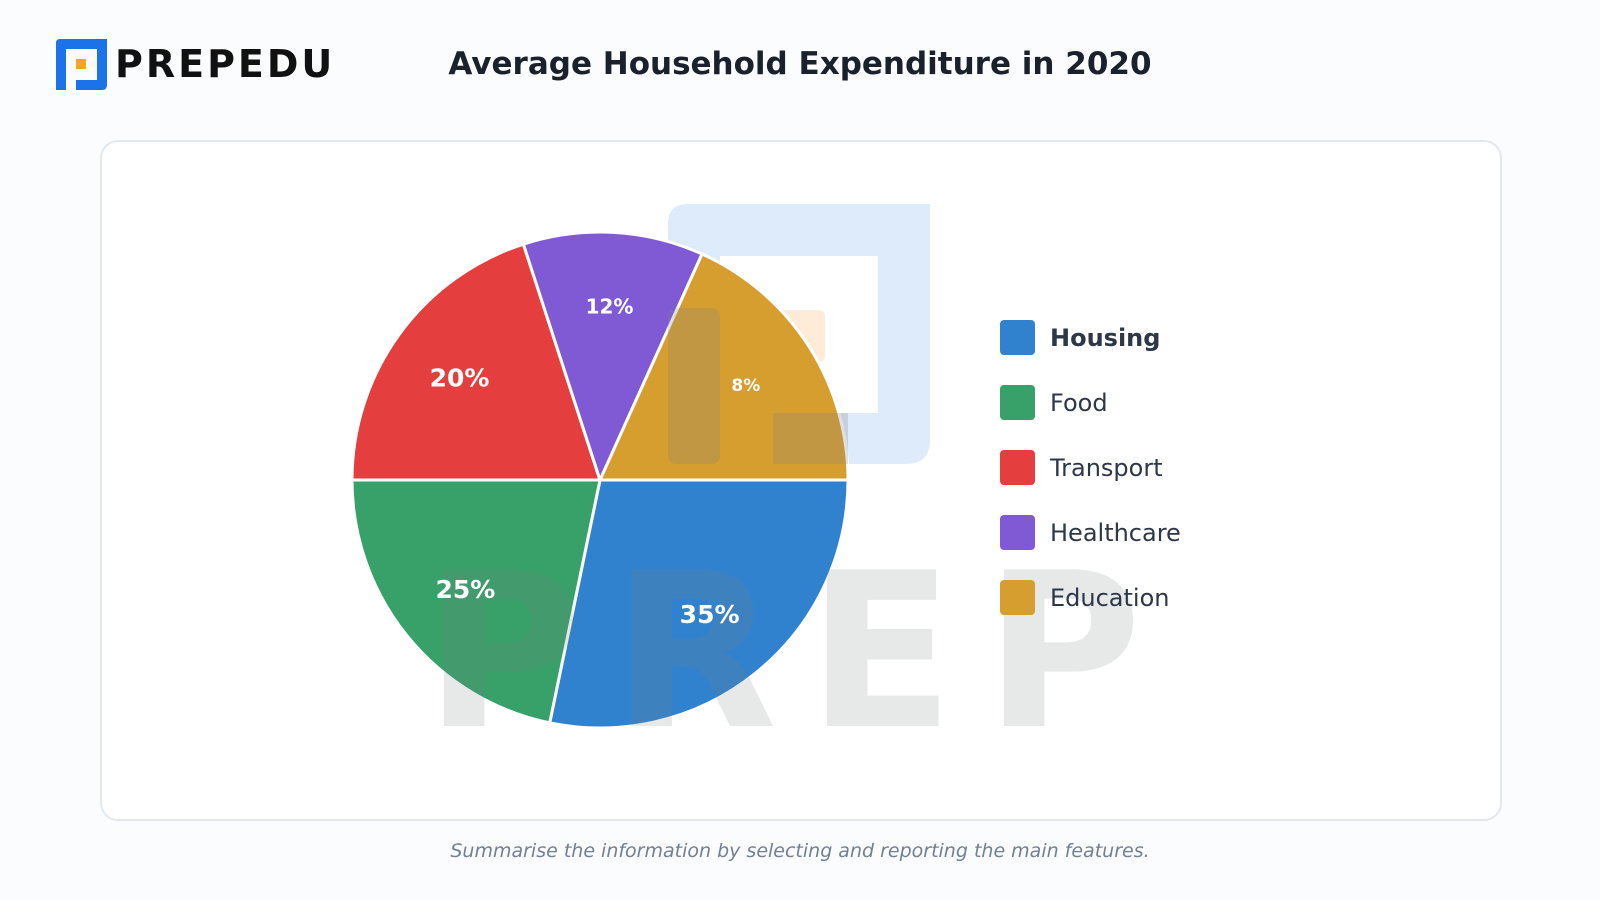 The image size is (1600, 900). Describe the element at coordinates (1106, 467) in the screenshot. I see `legend-label: Transport` at that location.